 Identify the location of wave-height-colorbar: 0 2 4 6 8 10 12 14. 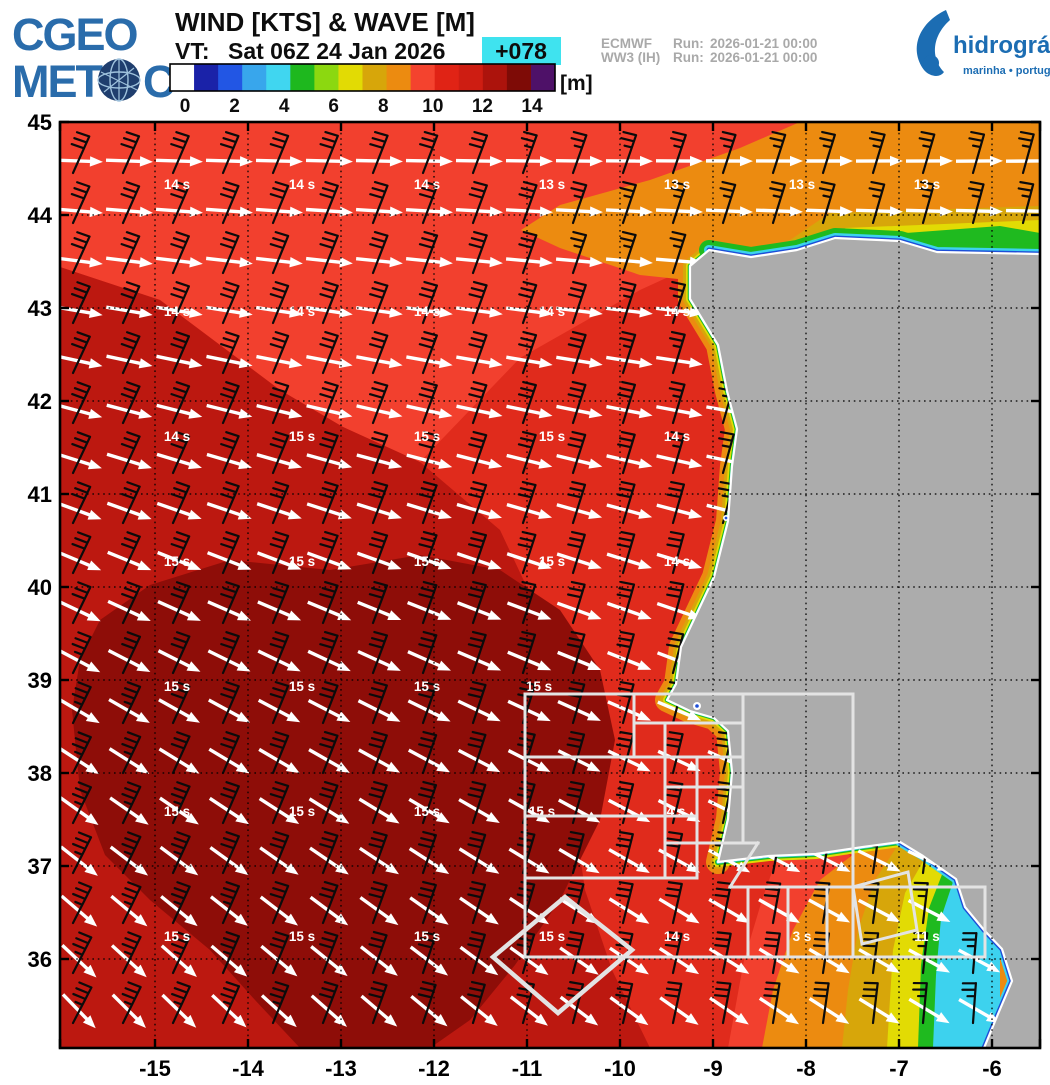
(362, 90).